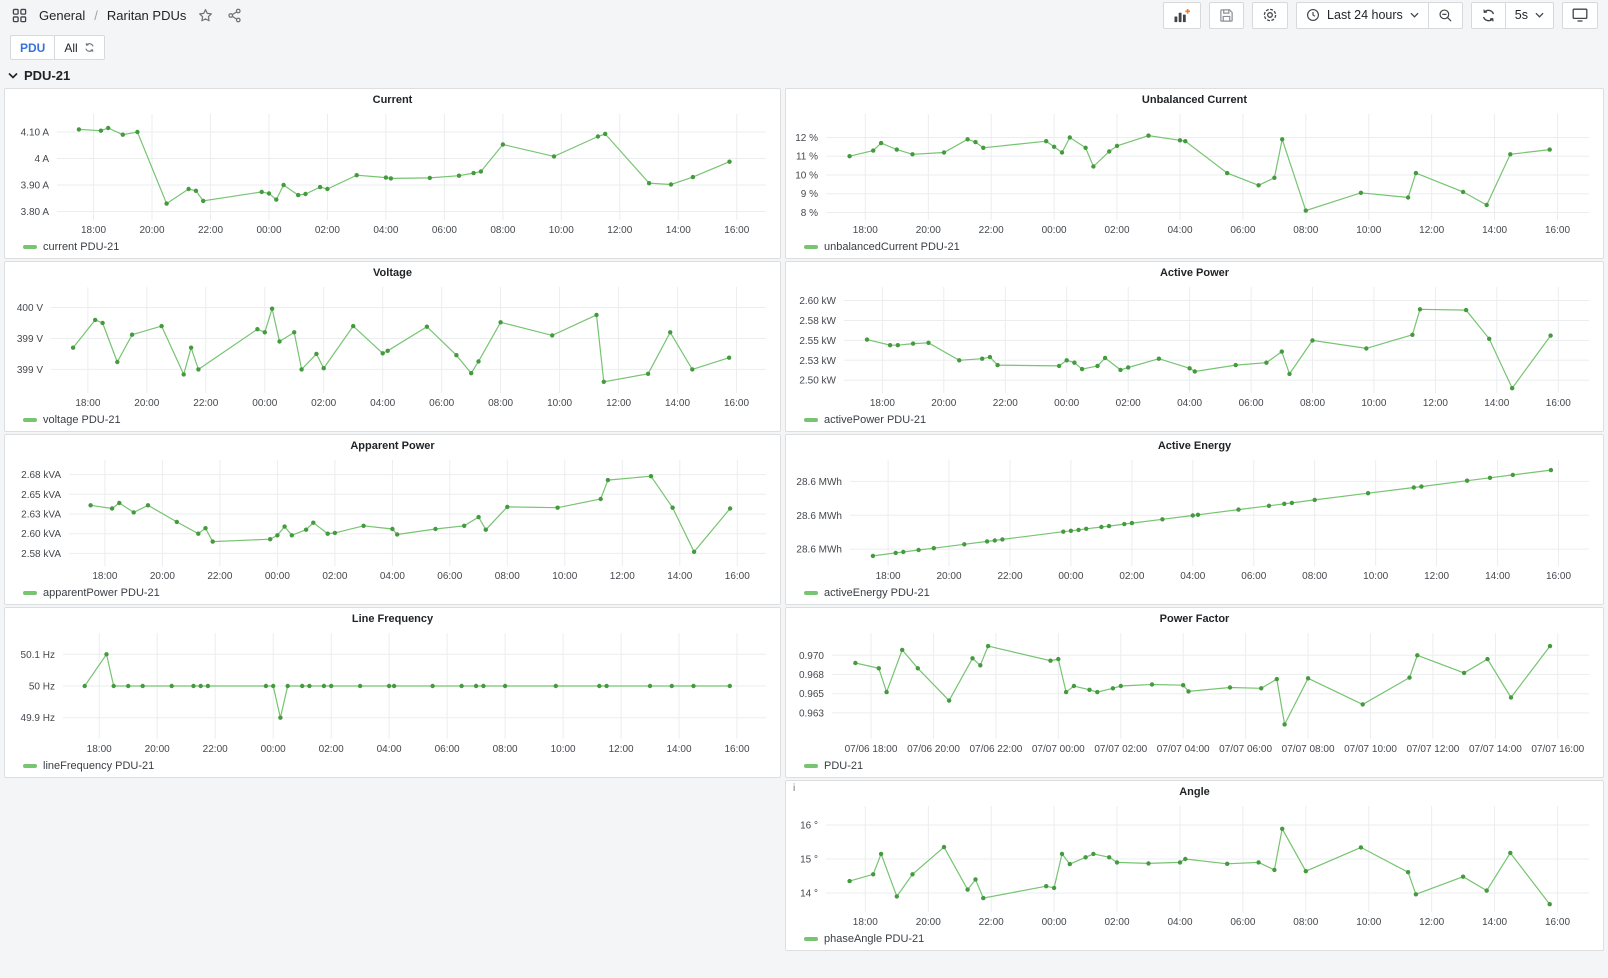 The height and width of the screenshot is (978, 1608). Describe the element at coordinates (392, 273) in the screenshot. I see `panel-title: Voltage` at that location.